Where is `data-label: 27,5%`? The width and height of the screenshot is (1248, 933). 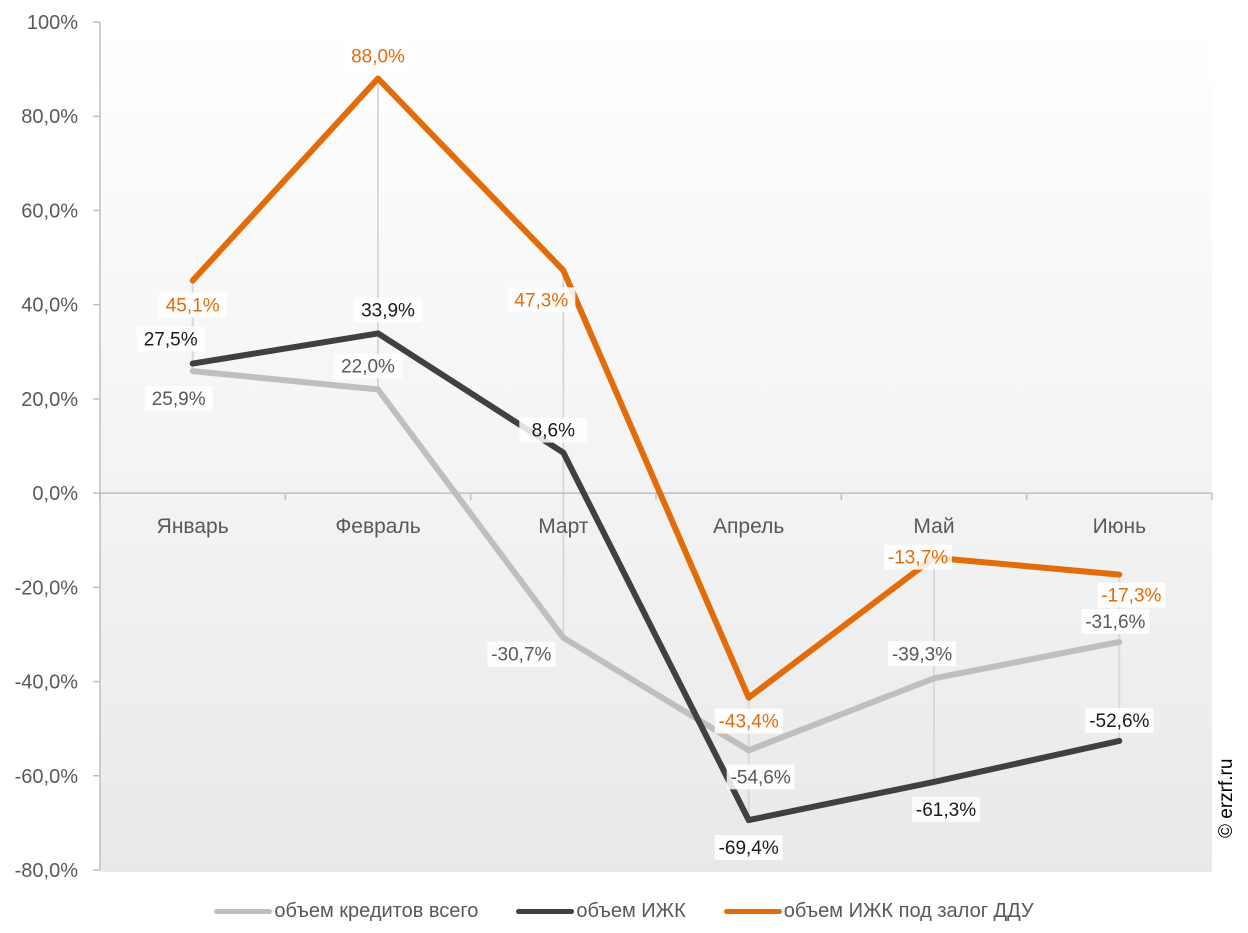
data-label: 27,5% is located at coordinates (171, 340).